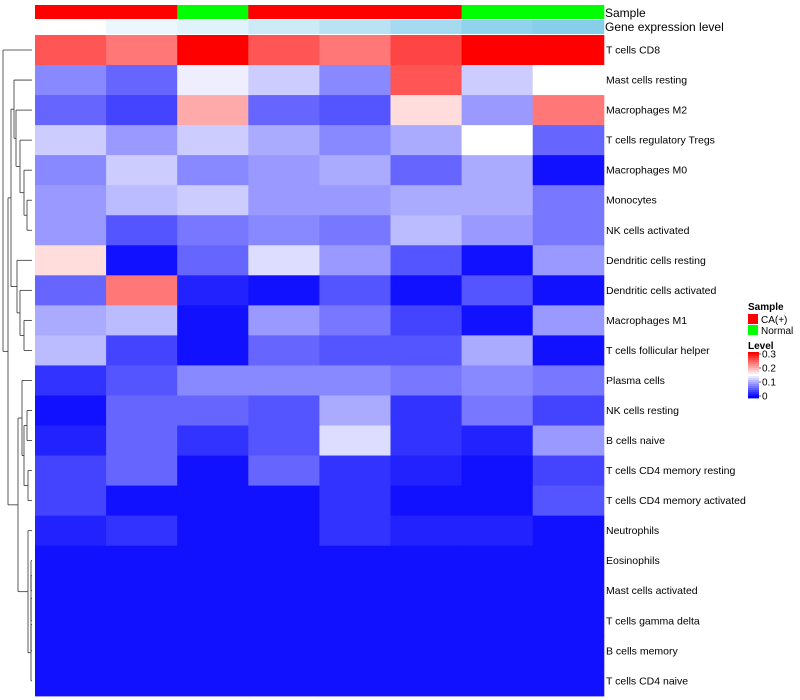  I want to click on row-label: B cells memory, so click(642, 651).